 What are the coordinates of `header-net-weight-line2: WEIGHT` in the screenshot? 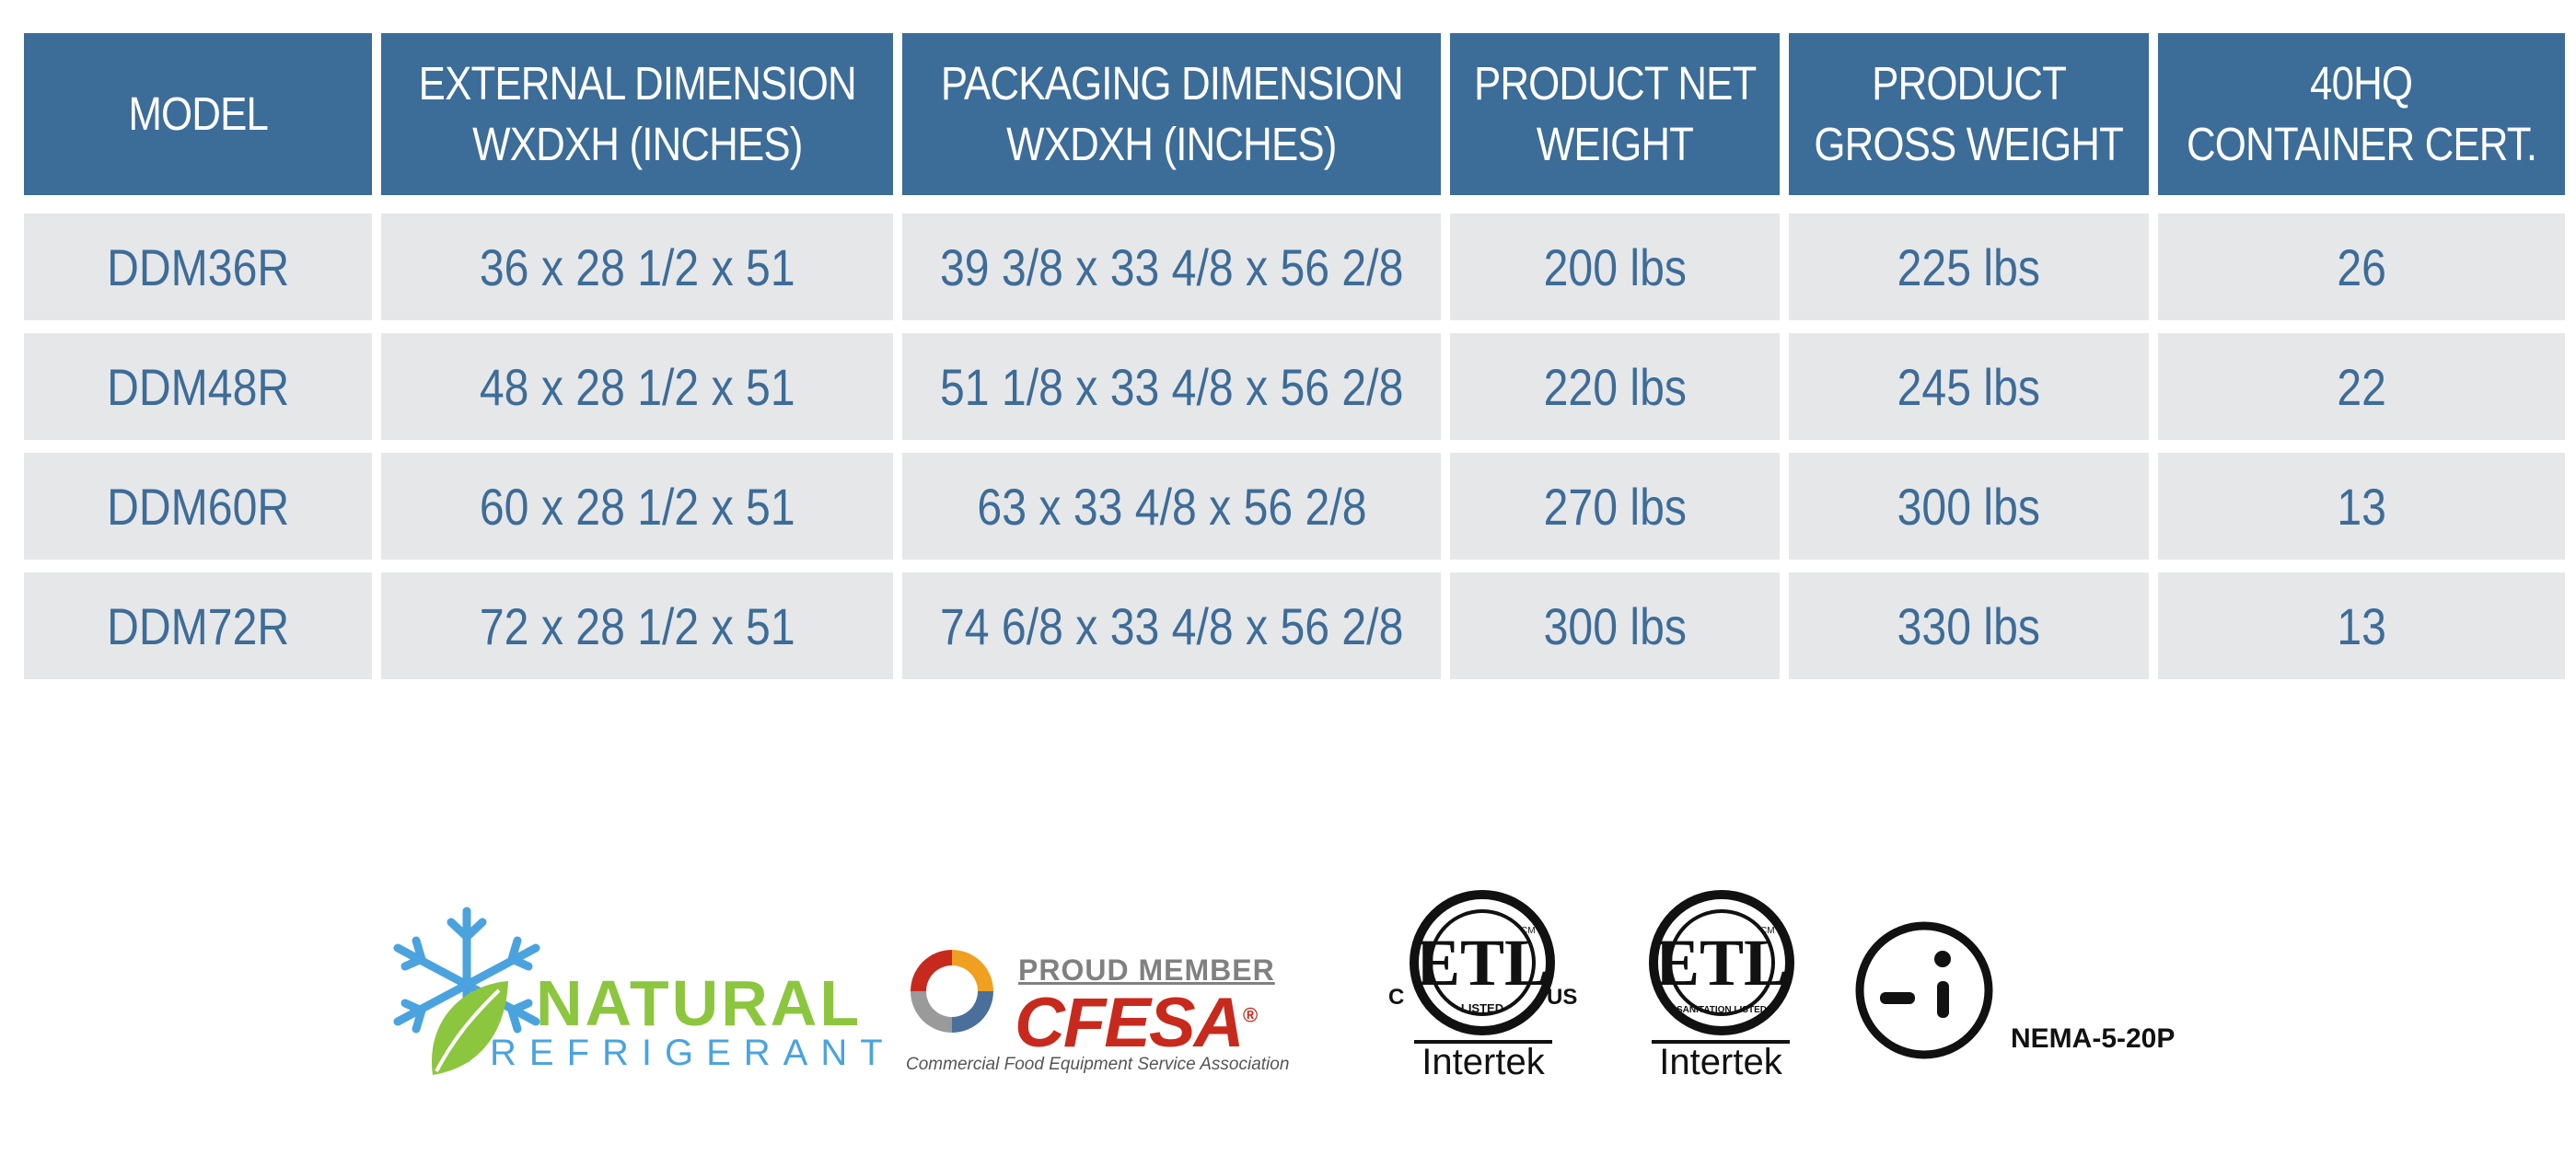 It's located at (1615, 144).